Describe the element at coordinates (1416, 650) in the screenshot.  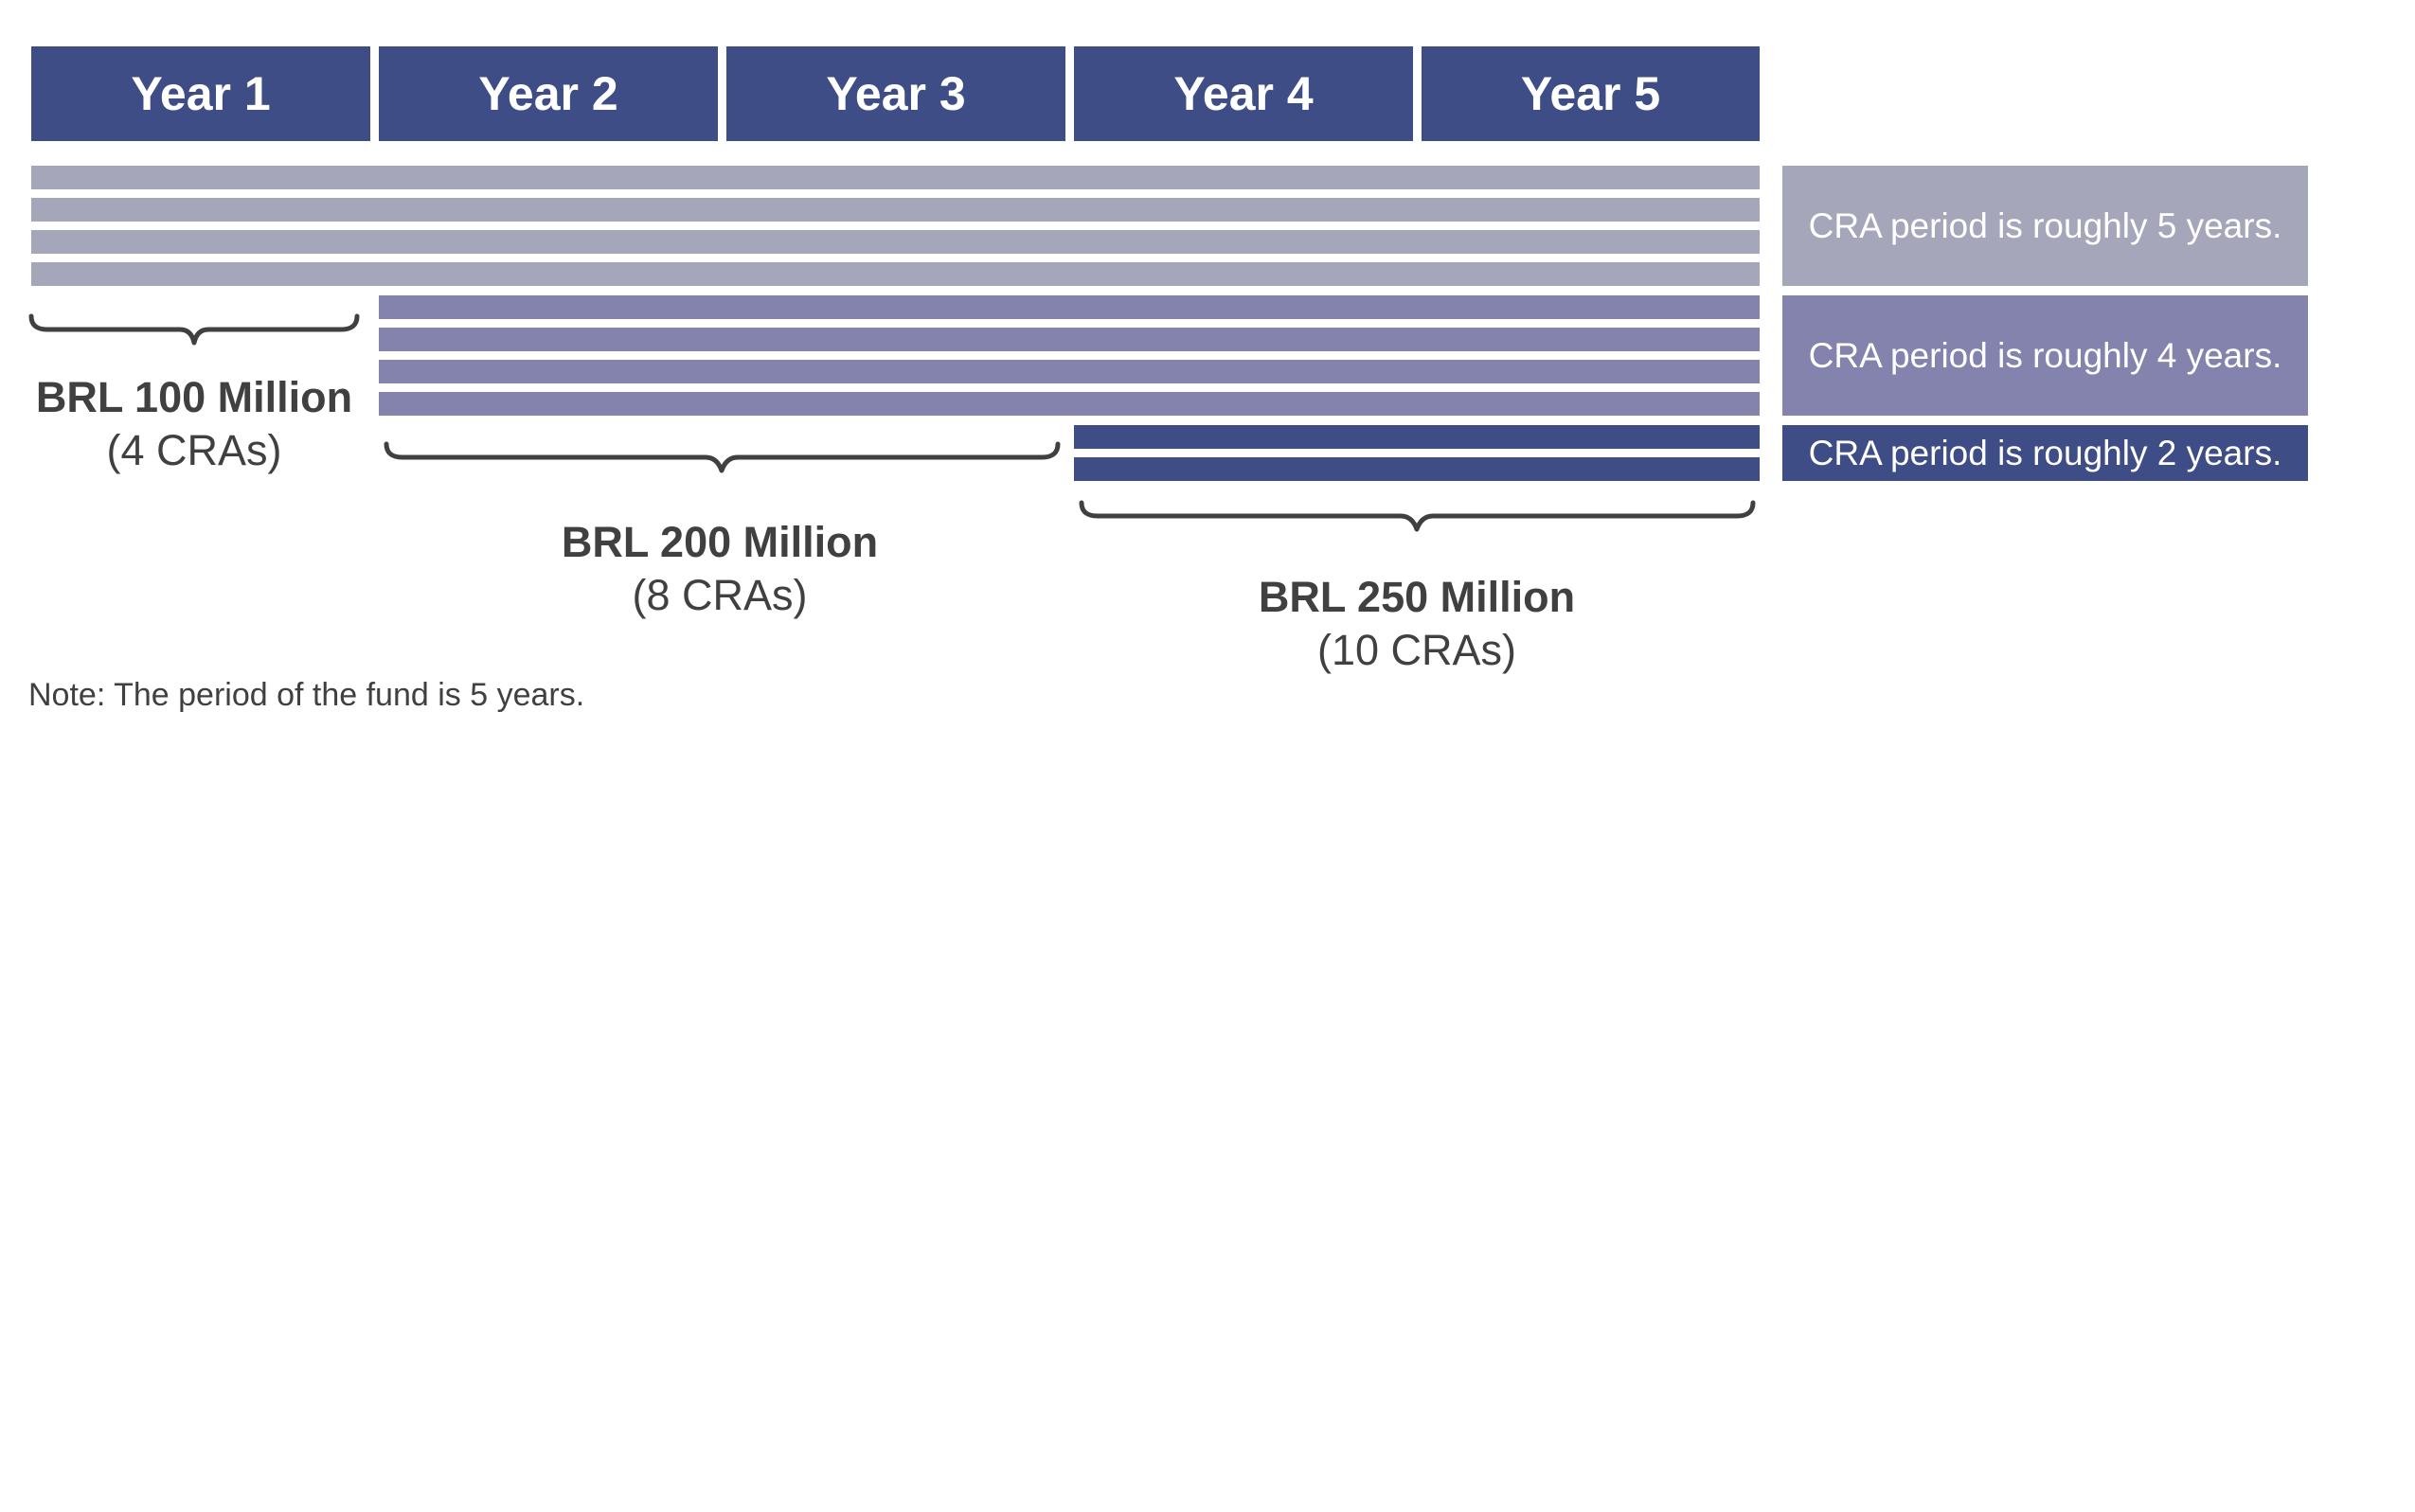
I see `group-3-count: (10 CRAs)` at that location.